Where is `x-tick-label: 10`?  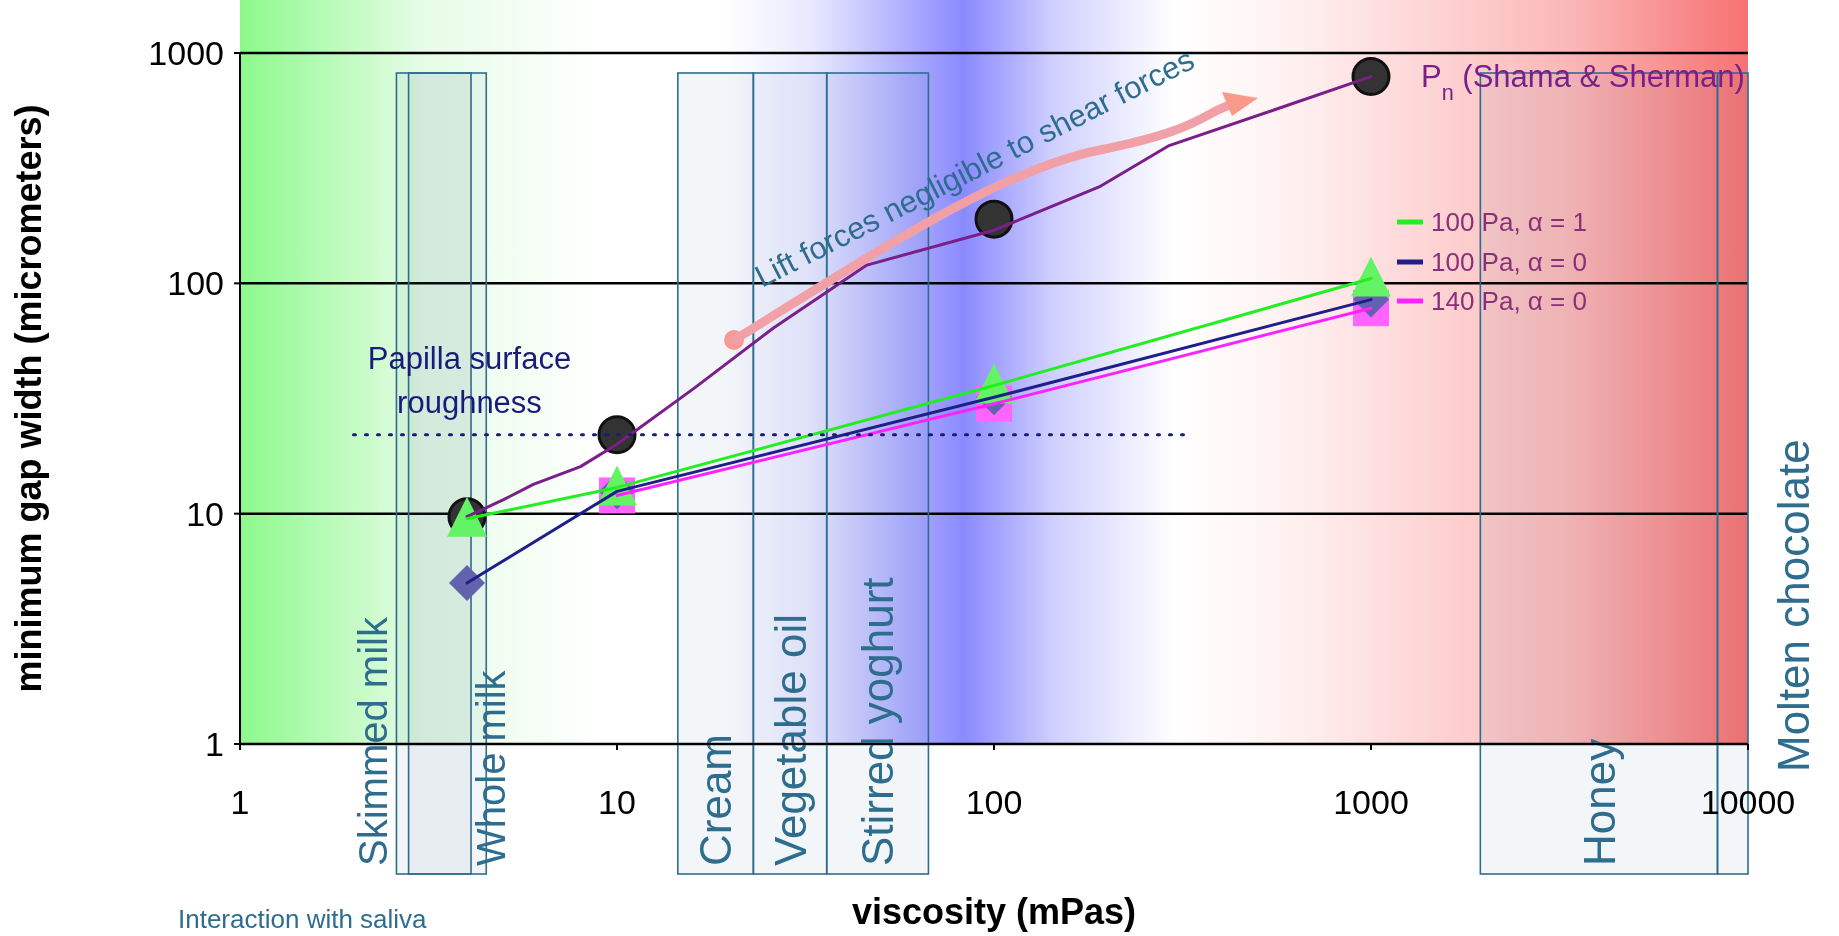
x-tick-label: 10 is located at coordinates (617, 802).